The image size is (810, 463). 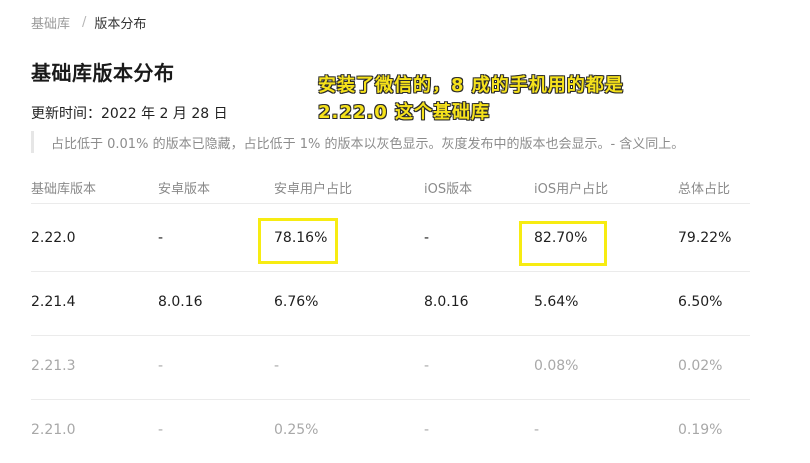 What do you see at coordinates (296, 302) in the screenshot?
I see `table-cell: 6.76%` at bounding box center [296, 302].